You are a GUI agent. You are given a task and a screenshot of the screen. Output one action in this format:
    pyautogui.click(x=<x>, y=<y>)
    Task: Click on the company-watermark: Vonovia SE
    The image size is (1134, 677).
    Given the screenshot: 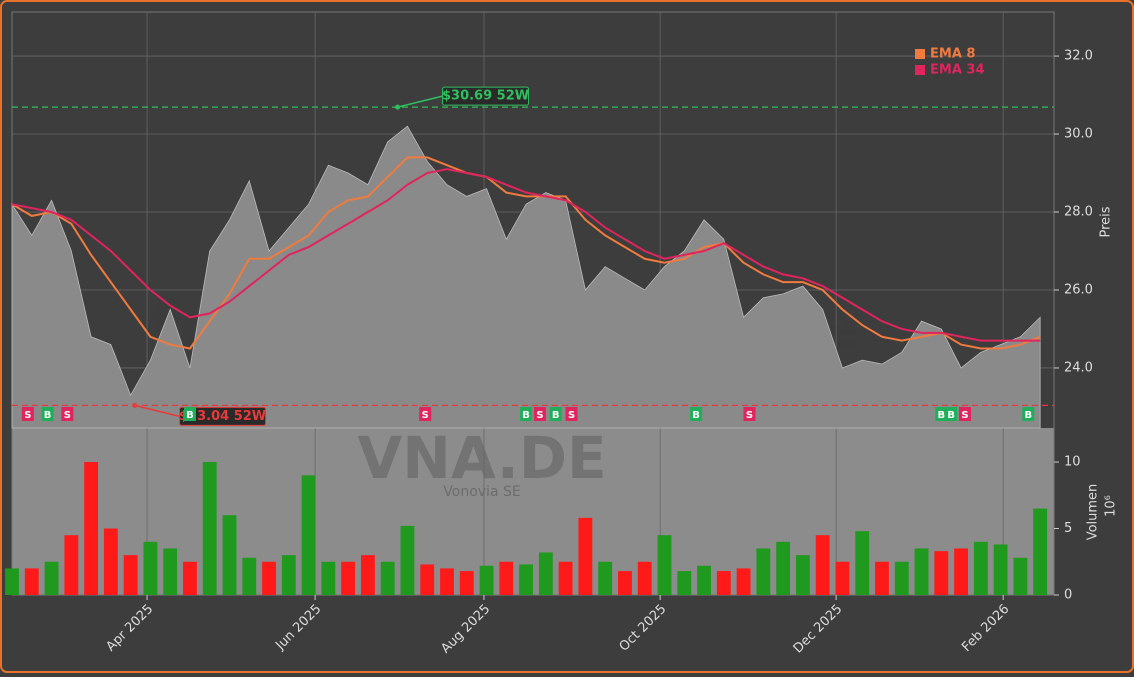 What is the action you would take?
    pyautogui.click(x=481, y=492)
    